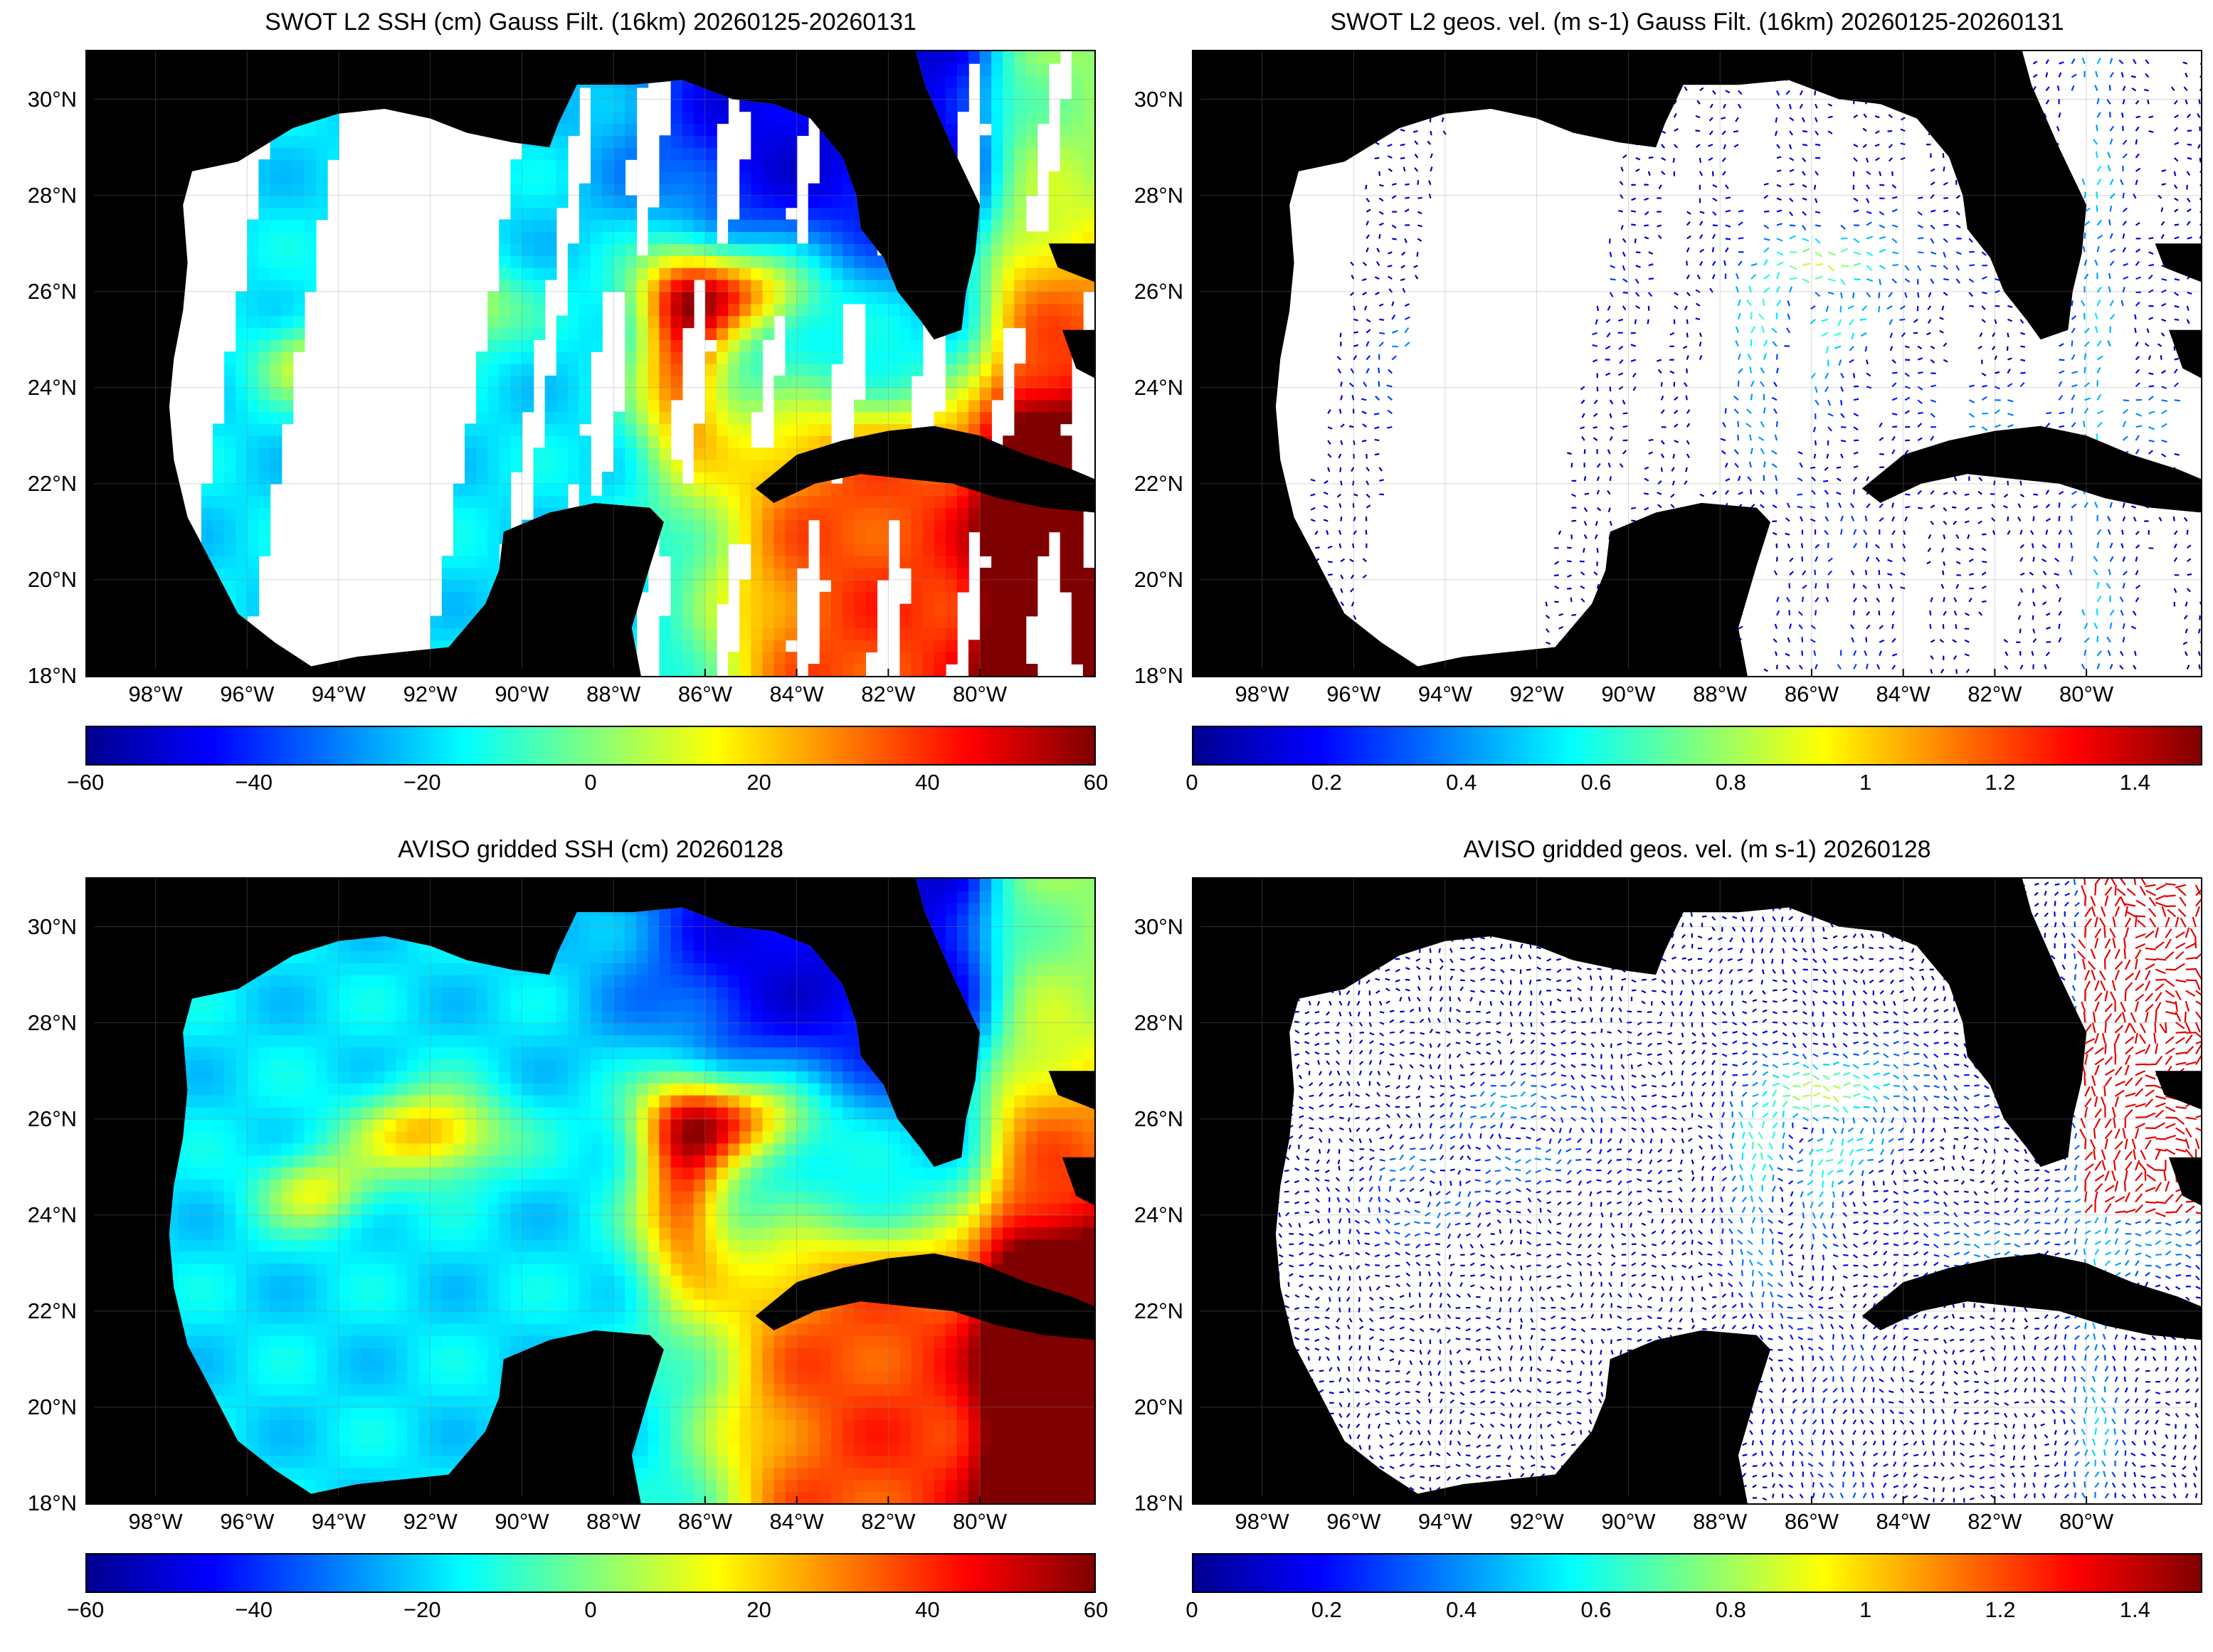 The height and width of the screenshot is (1652, 2213). What do you see at coordinates (1326, 1609) in the screenshot?
I see `colorbar-tick-label: 0.2` at bounding box center [1326, 1609].